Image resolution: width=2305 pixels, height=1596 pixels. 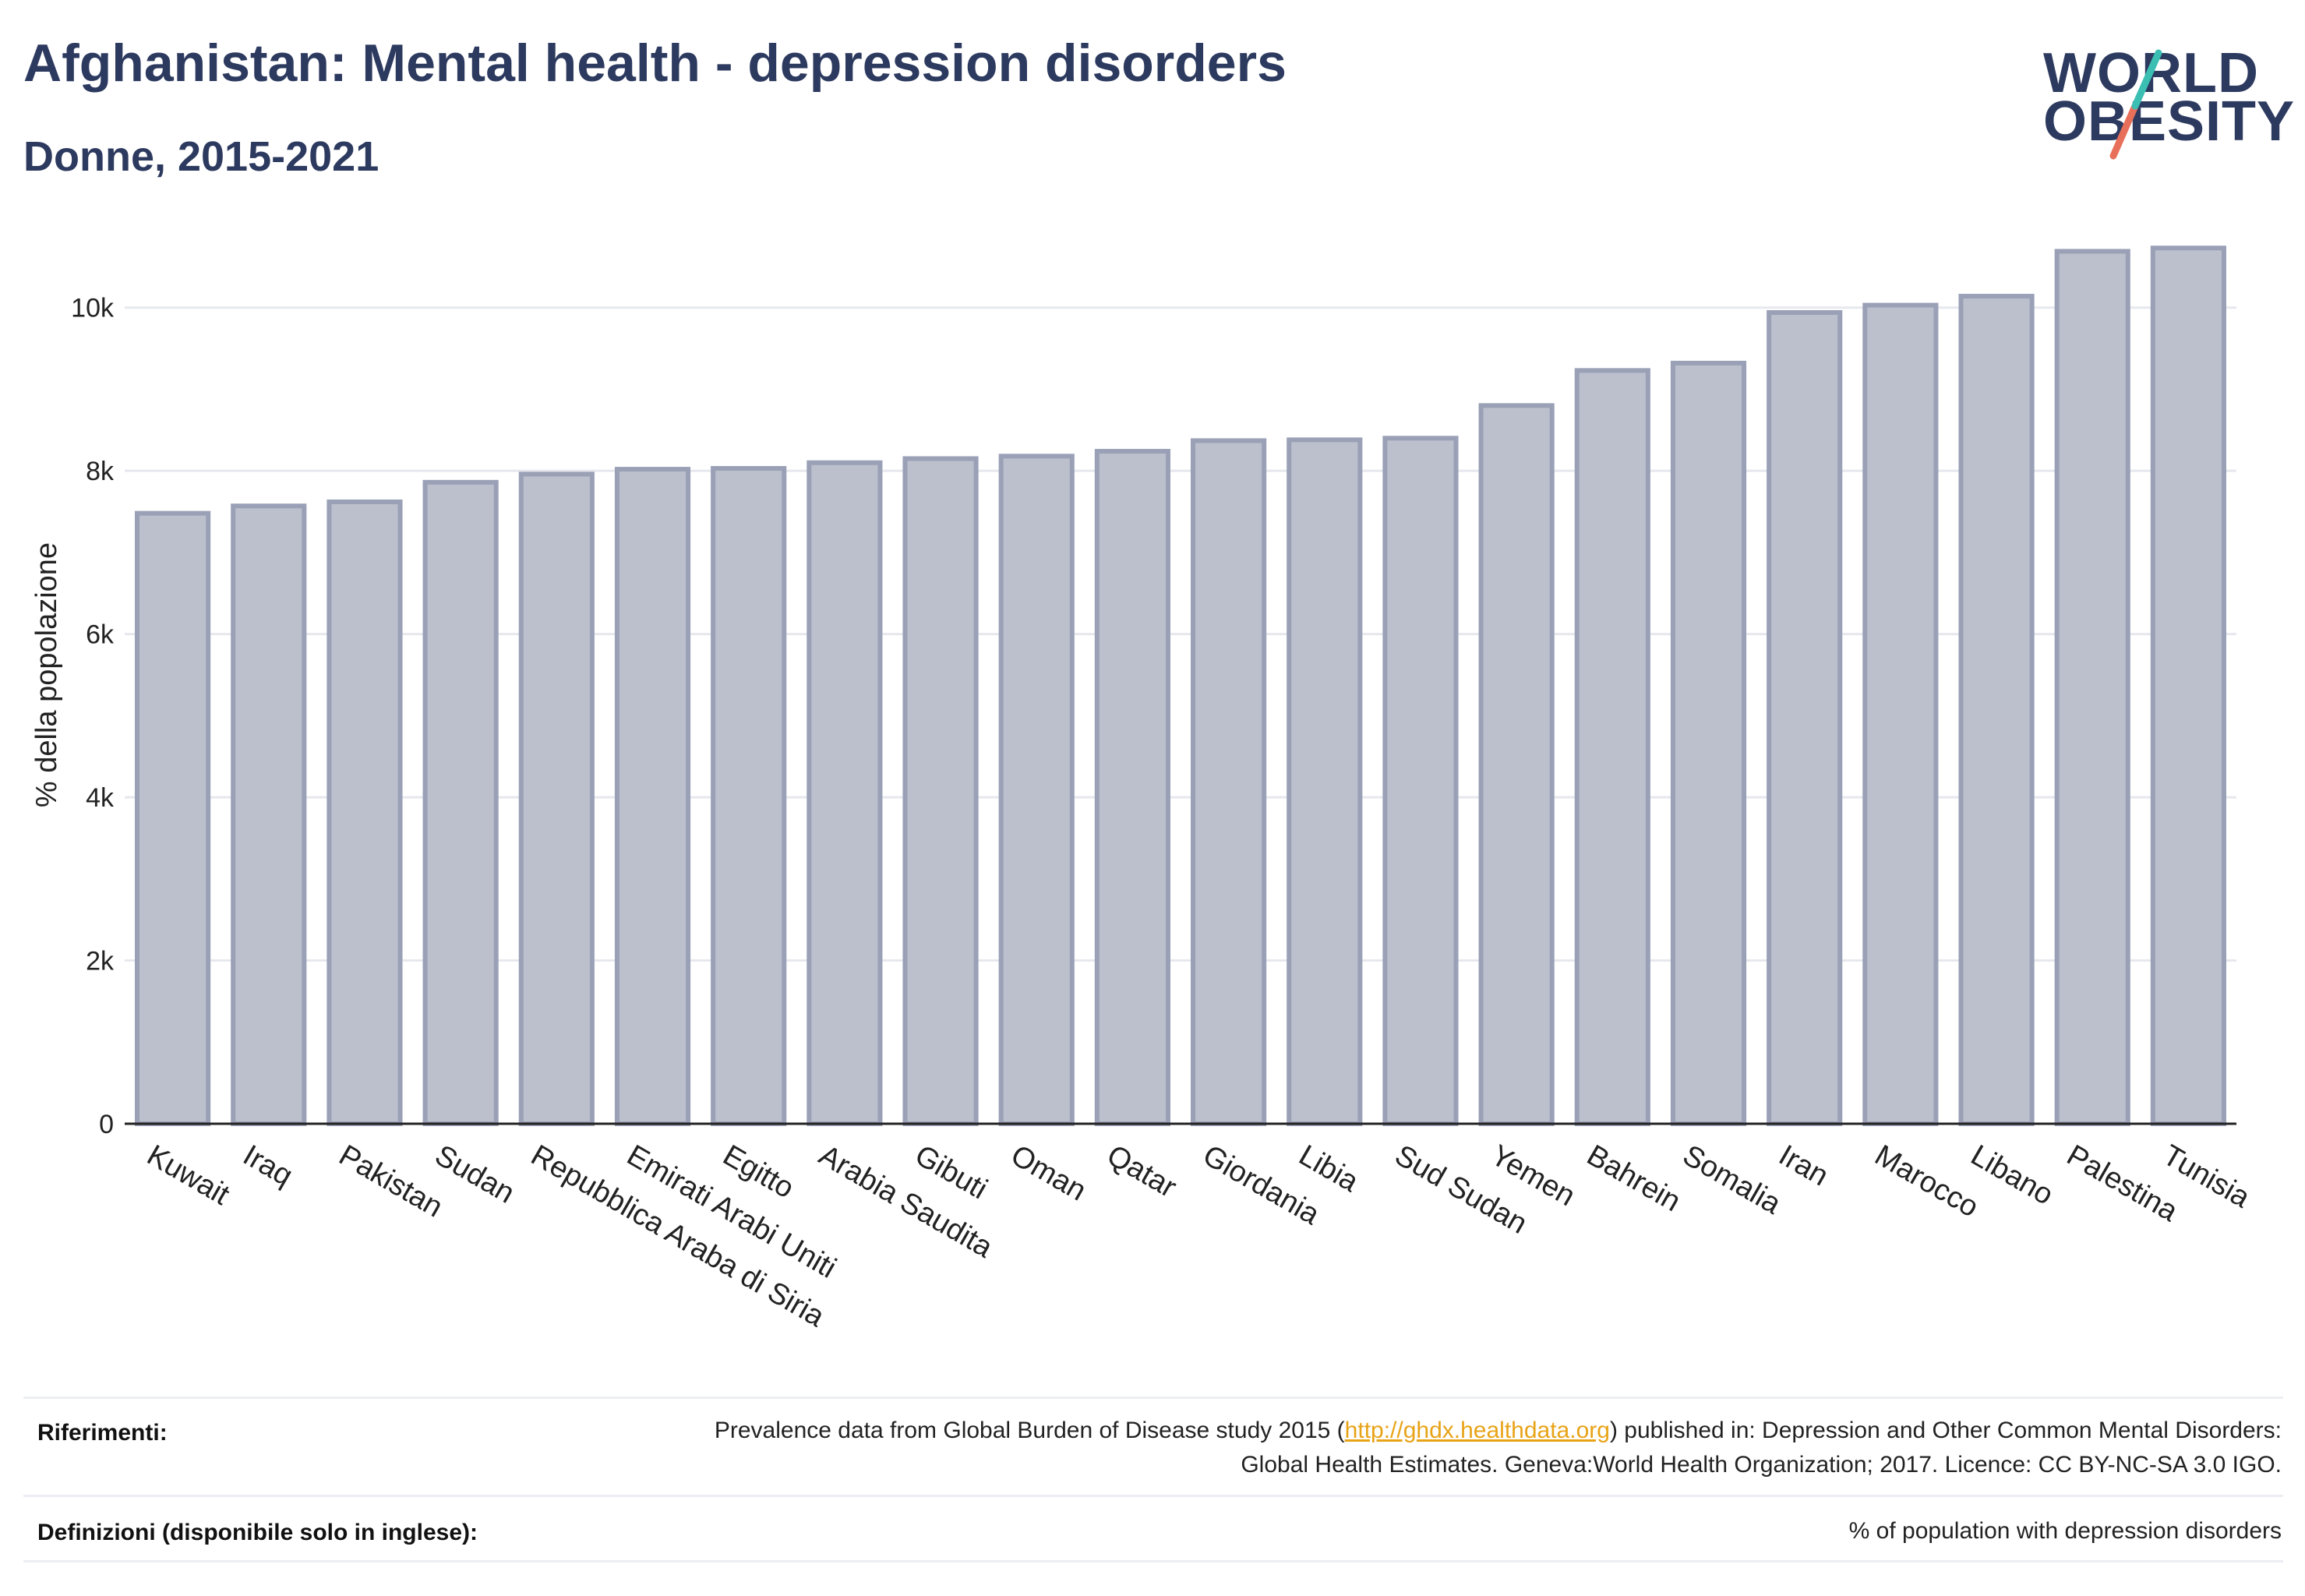 What do you see at coordinates (1477, 1430) in the screenshot?
I see `references-link: http://ghdx.healthdata.org` at bounding box center [1477, 1430].